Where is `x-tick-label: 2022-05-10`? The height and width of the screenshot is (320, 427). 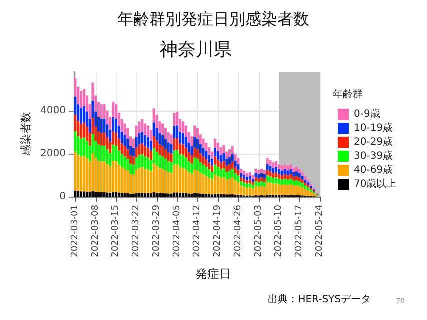
x-tick-label: 2022-05-10 is located at coordinates (279, 231).